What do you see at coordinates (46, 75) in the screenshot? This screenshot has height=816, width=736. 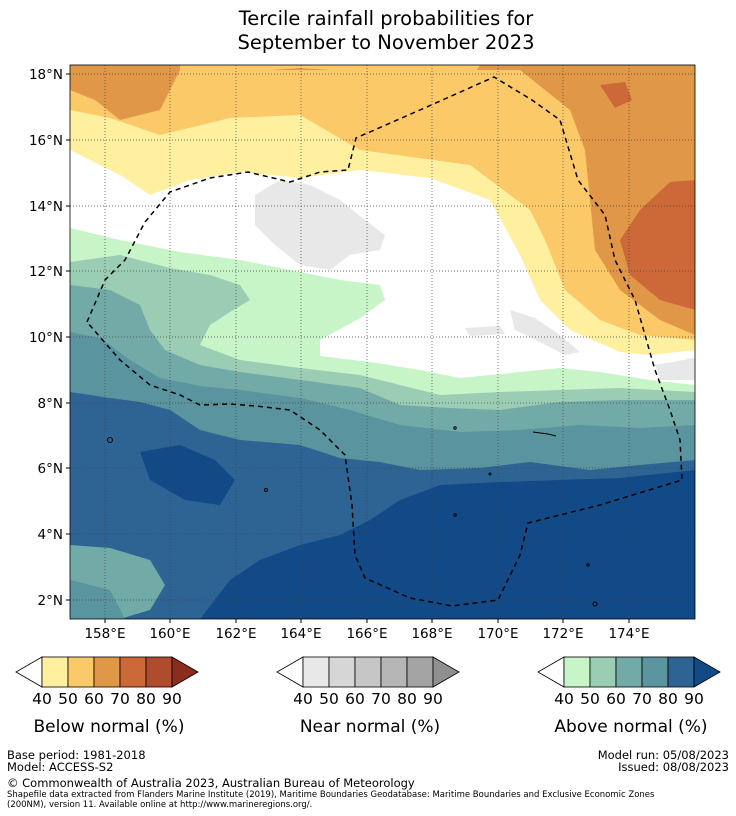 I see `lat-label: 18°N` at bounding box center [46, 75].